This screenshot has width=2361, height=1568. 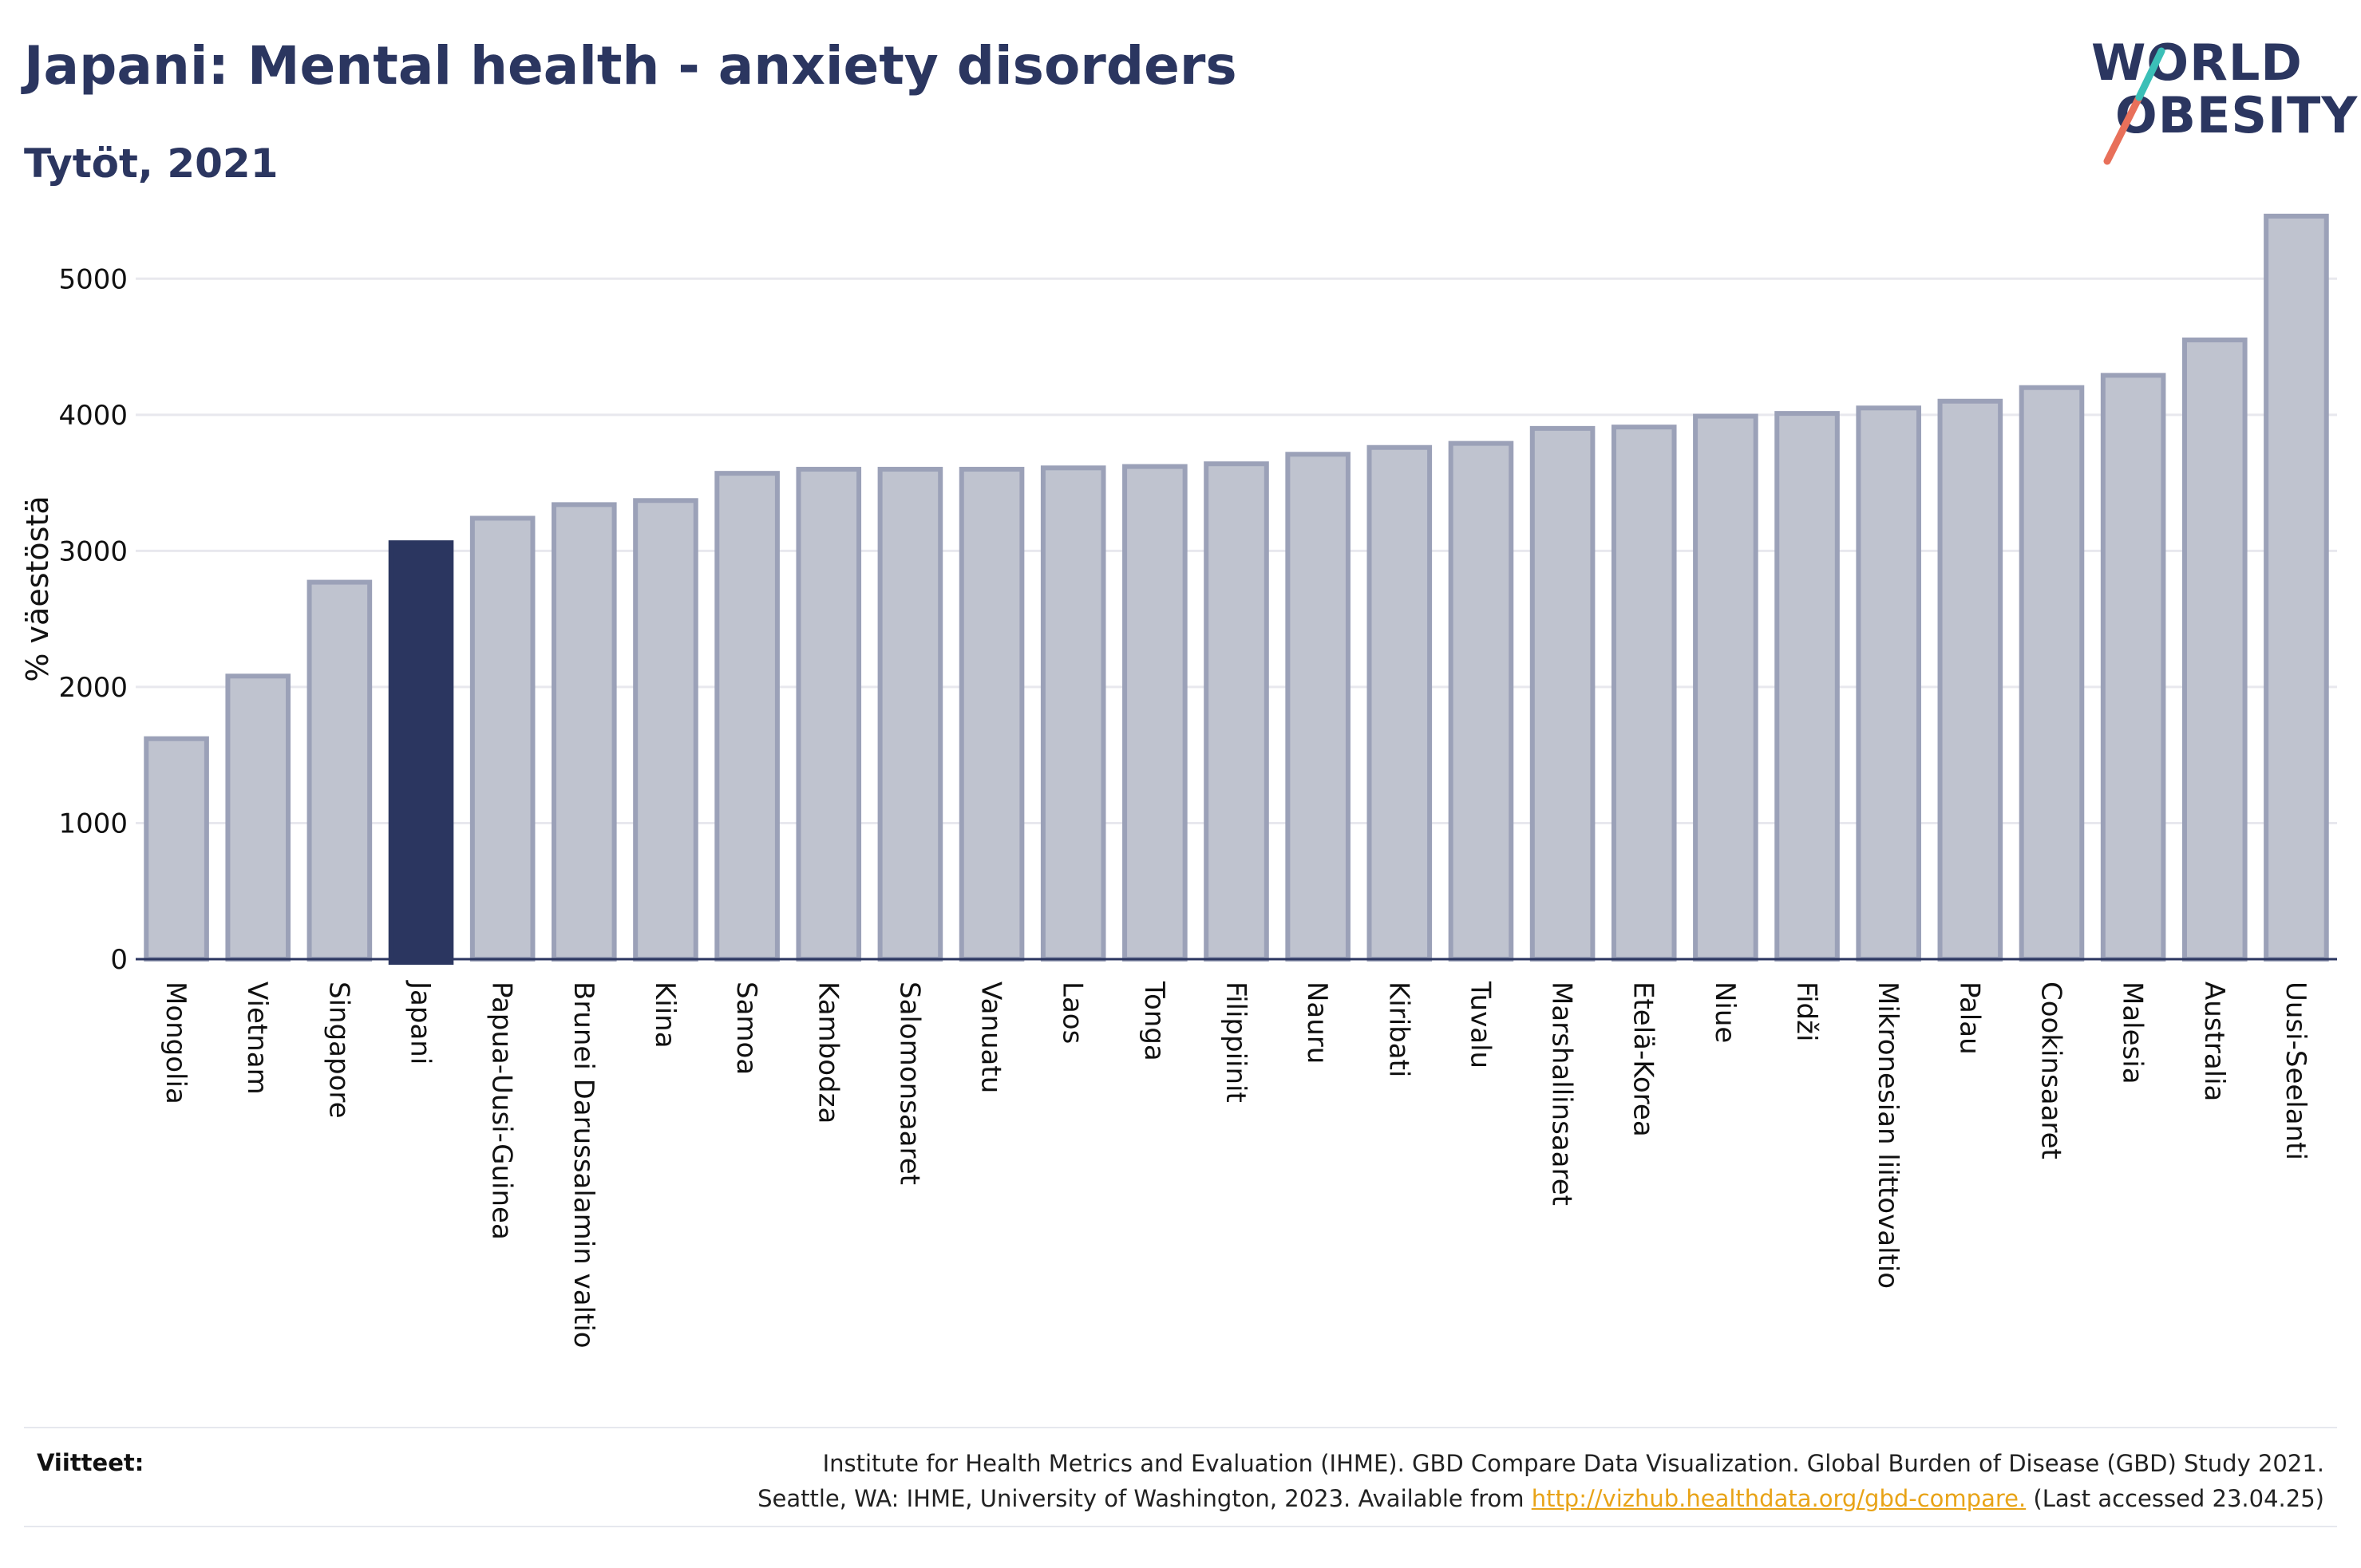 What do you see at coordinates (176, 1042) in the screenshot?
I see `x-tick-label: Mongolia` at bounding box center [176, 1042].